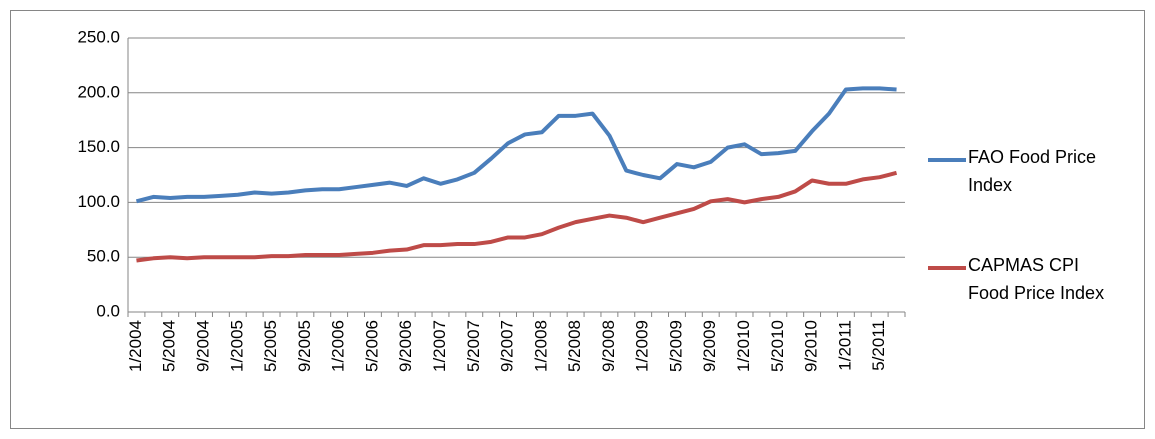 The height and width of the screenshot is (439, 1155). I want to click on x-tick-label: 1/2005, so click(236, 346).